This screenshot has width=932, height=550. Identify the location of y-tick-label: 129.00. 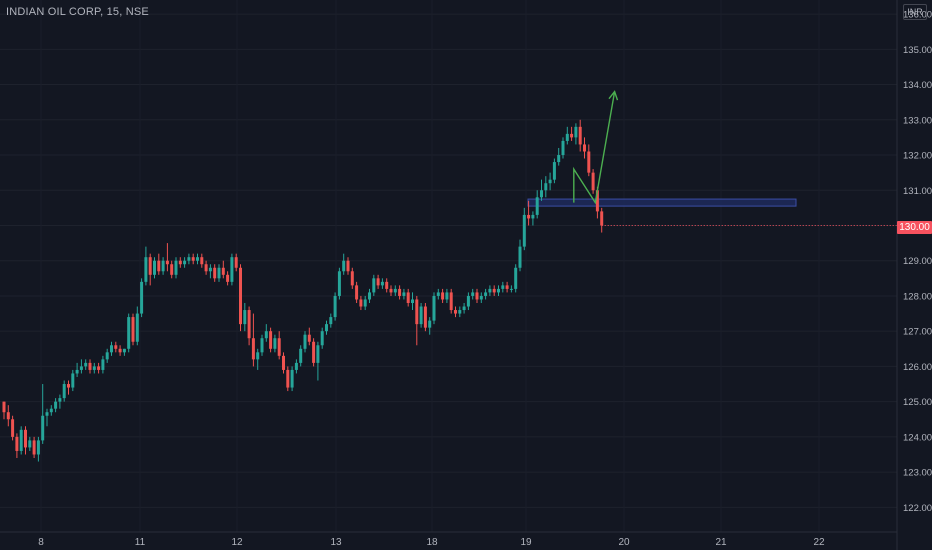
(917, 261).